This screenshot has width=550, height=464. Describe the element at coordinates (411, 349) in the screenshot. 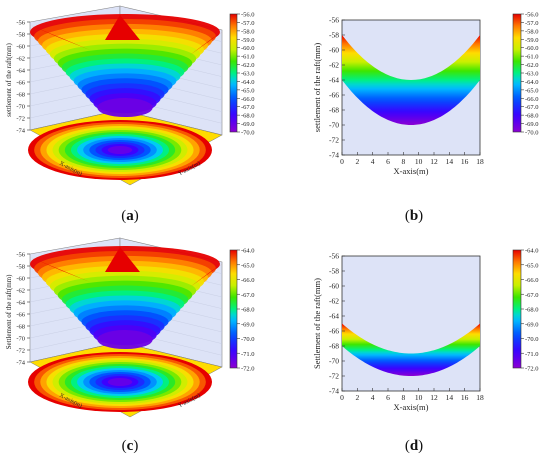

I see `d-settlement-band` at that location.